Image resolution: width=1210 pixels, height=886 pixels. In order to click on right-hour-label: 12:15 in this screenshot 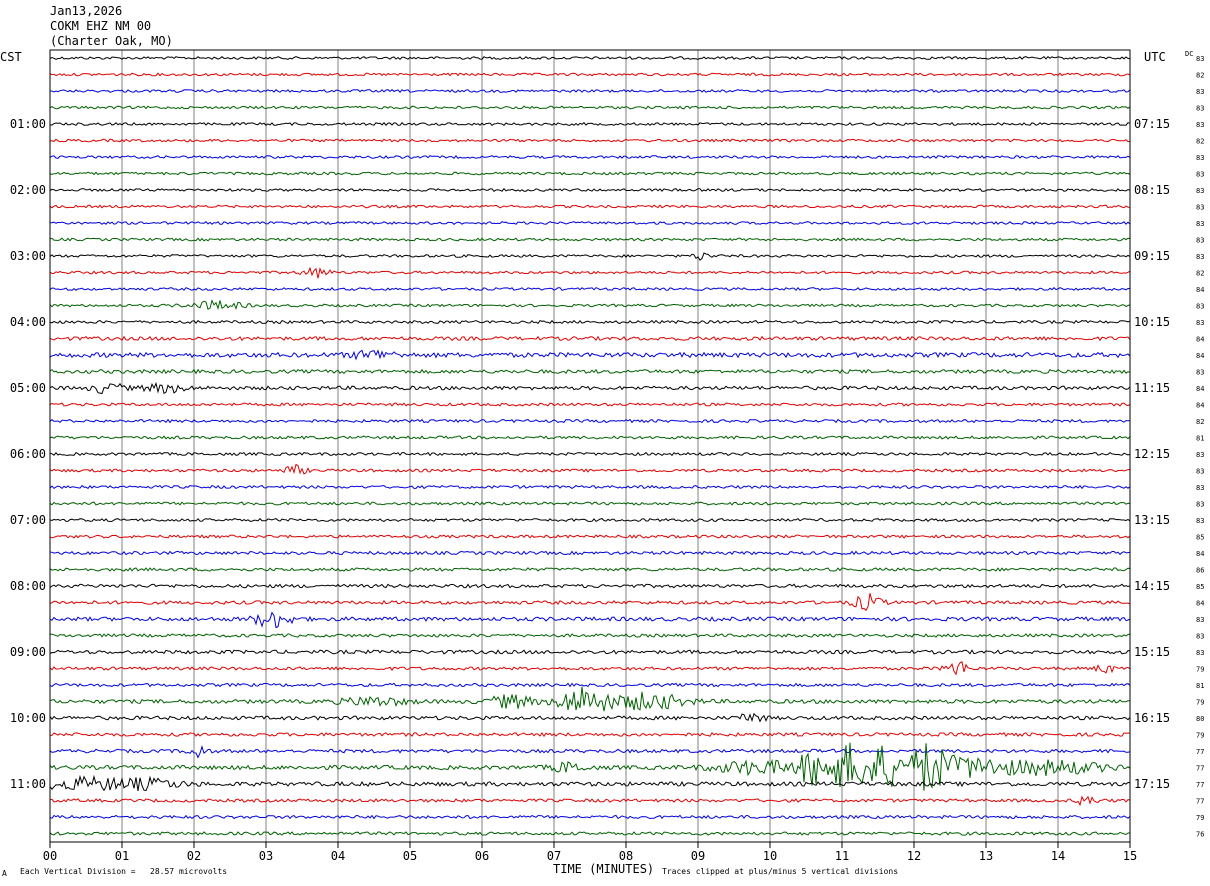, I will do `click(1152, 454)`.